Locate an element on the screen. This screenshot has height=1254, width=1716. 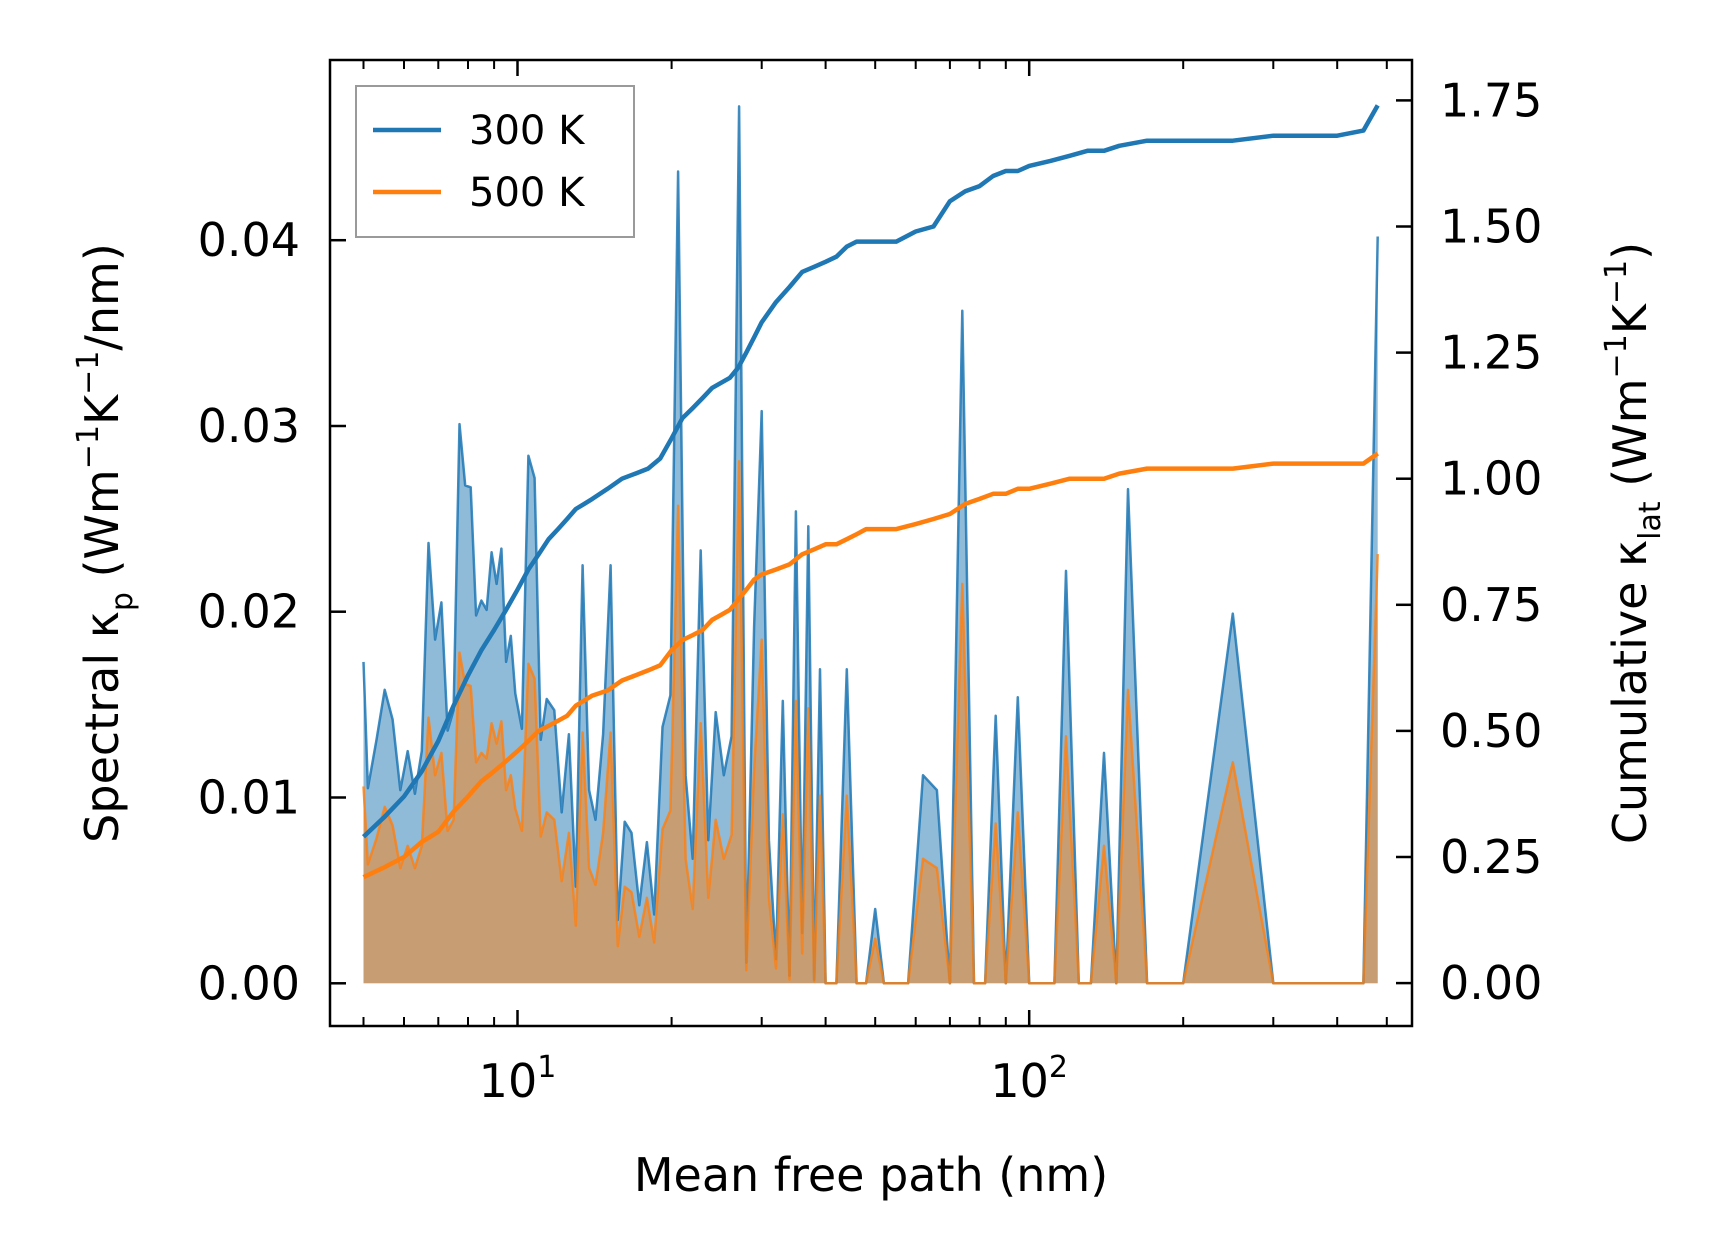
left-label-sup1: −1 is located at coordinates (88, 447).